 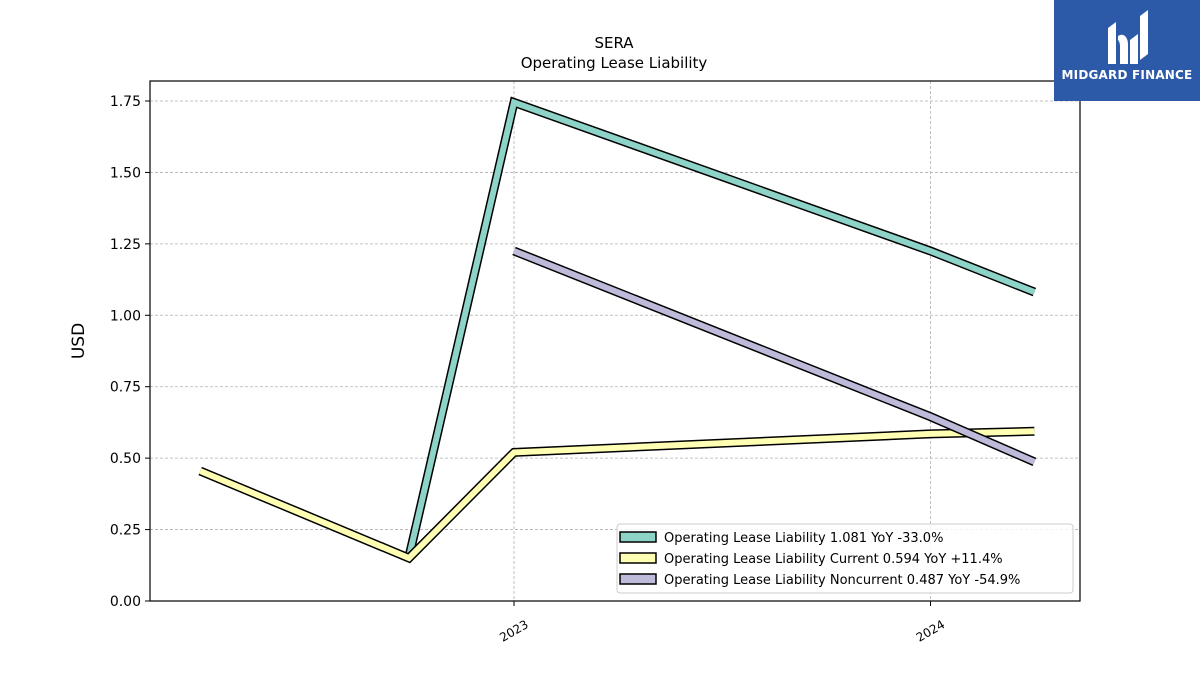 What do you see at coordinates (125, 388) in the screenshot?
I see `y-tick-label: 0.75` at bounding box center [125, 388].